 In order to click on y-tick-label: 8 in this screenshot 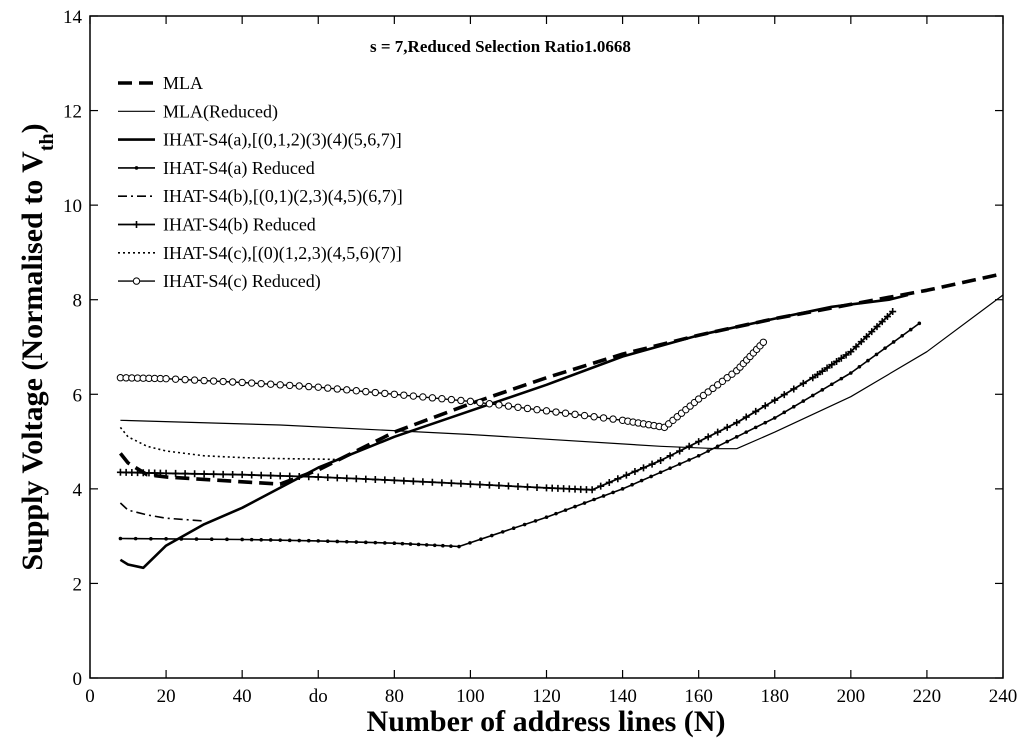, I will do `click(78, 301)`.